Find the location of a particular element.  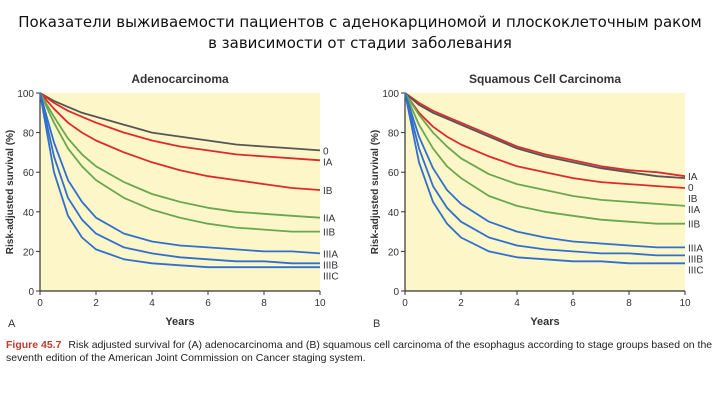

panel-b-x-axis-title: Years is located at coordinates (544, 322).